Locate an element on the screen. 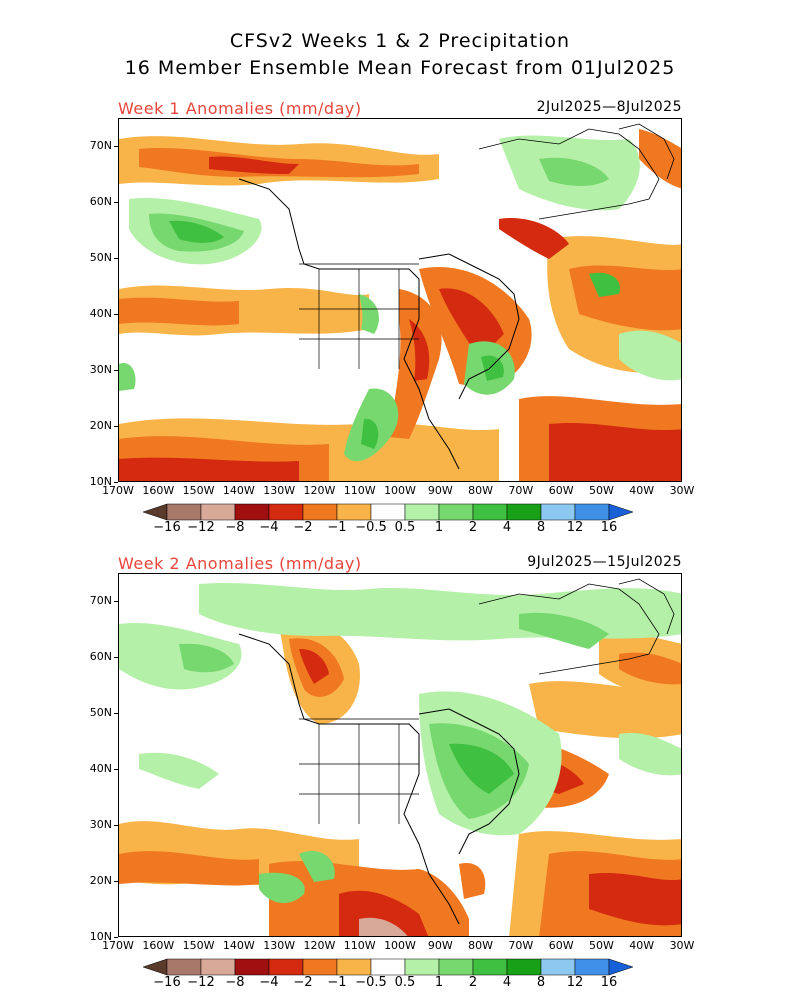 The height and width of the screenshot is (1000, 800). lat-label: 50N is located at coordinates (100, 257).